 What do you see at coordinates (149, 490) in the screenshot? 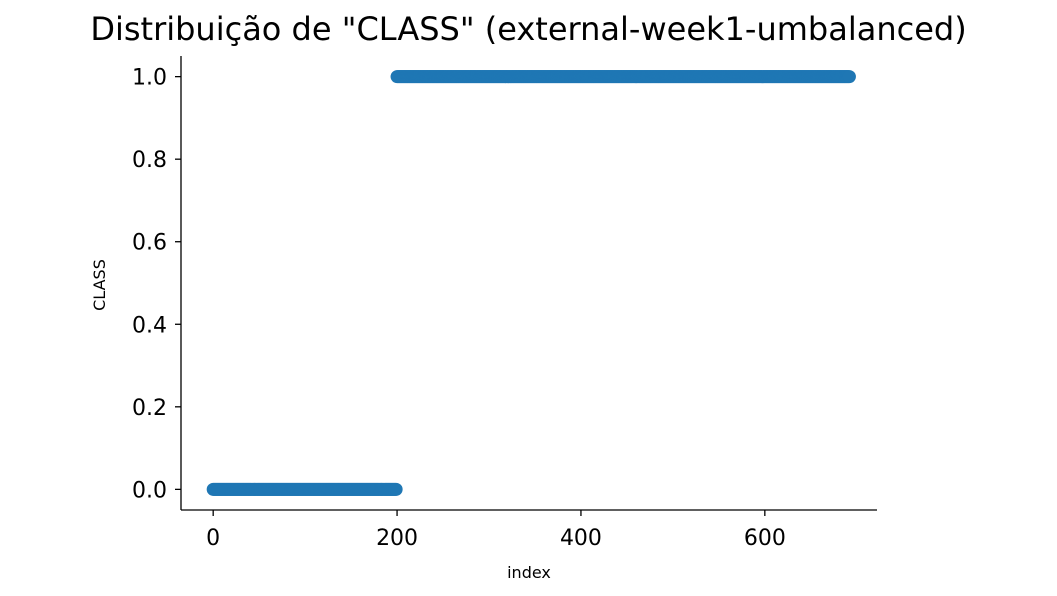
I see `y-tick-label: 0.0` at bounding box center [149, 490].